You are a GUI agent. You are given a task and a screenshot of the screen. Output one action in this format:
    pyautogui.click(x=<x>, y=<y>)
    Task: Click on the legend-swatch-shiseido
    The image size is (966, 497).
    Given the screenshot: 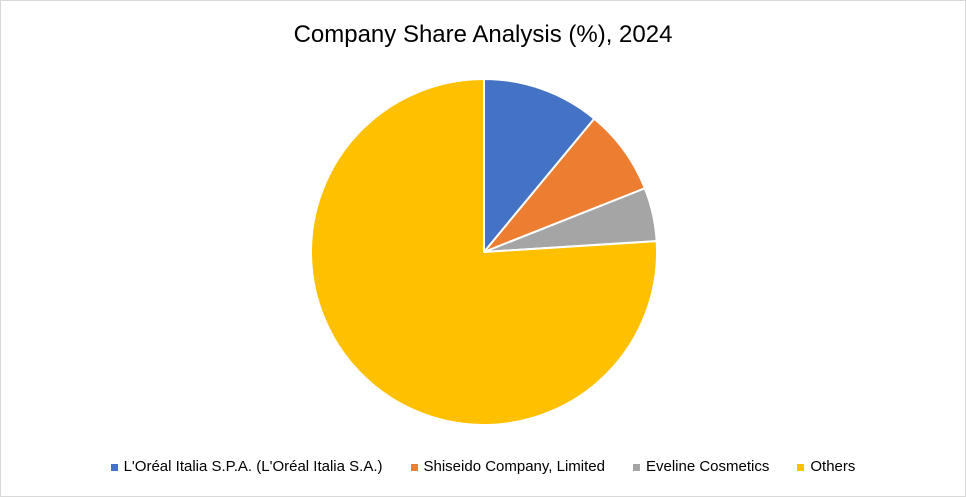 What is the action you would take?
    pyautogui.click(x=414, y=467)
    